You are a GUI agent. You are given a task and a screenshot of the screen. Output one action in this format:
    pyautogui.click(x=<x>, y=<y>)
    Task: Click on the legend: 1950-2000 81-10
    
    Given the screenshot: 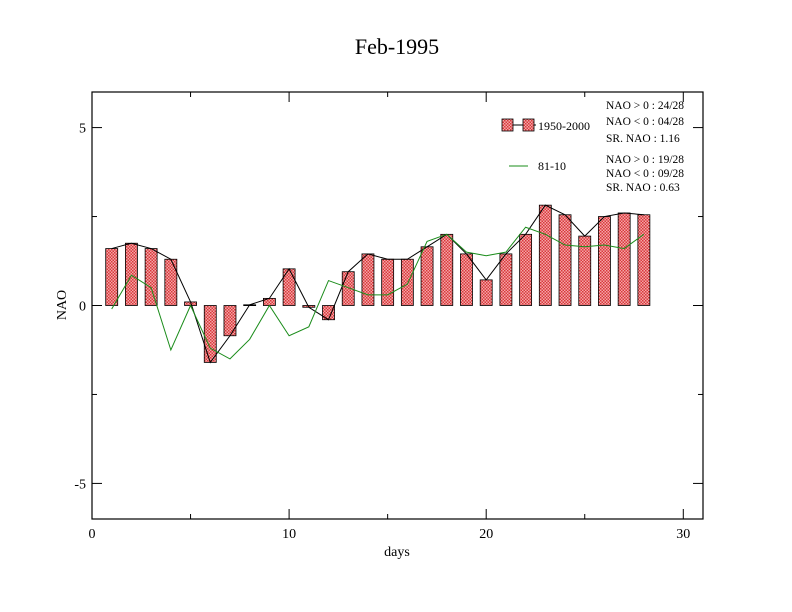 What is the action you would take?
    pyautogui.click(x=545, y=145)
    